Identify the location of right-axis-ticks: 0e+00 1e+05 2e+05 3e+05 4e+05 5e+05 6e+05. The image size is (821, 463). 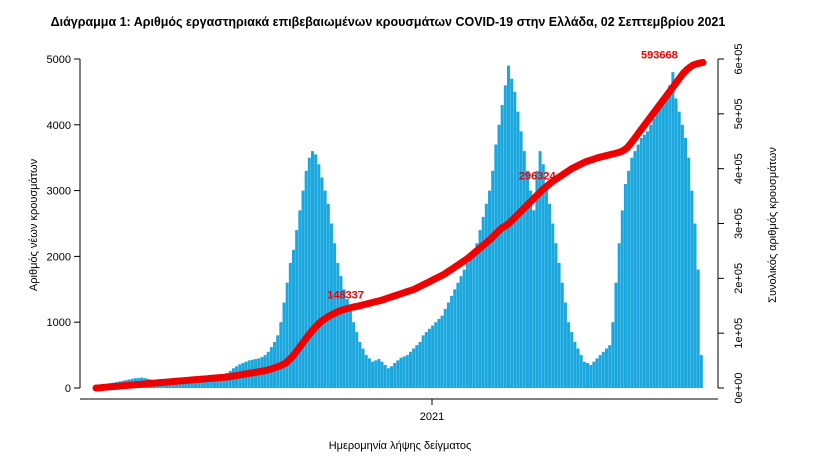
(731, 224).